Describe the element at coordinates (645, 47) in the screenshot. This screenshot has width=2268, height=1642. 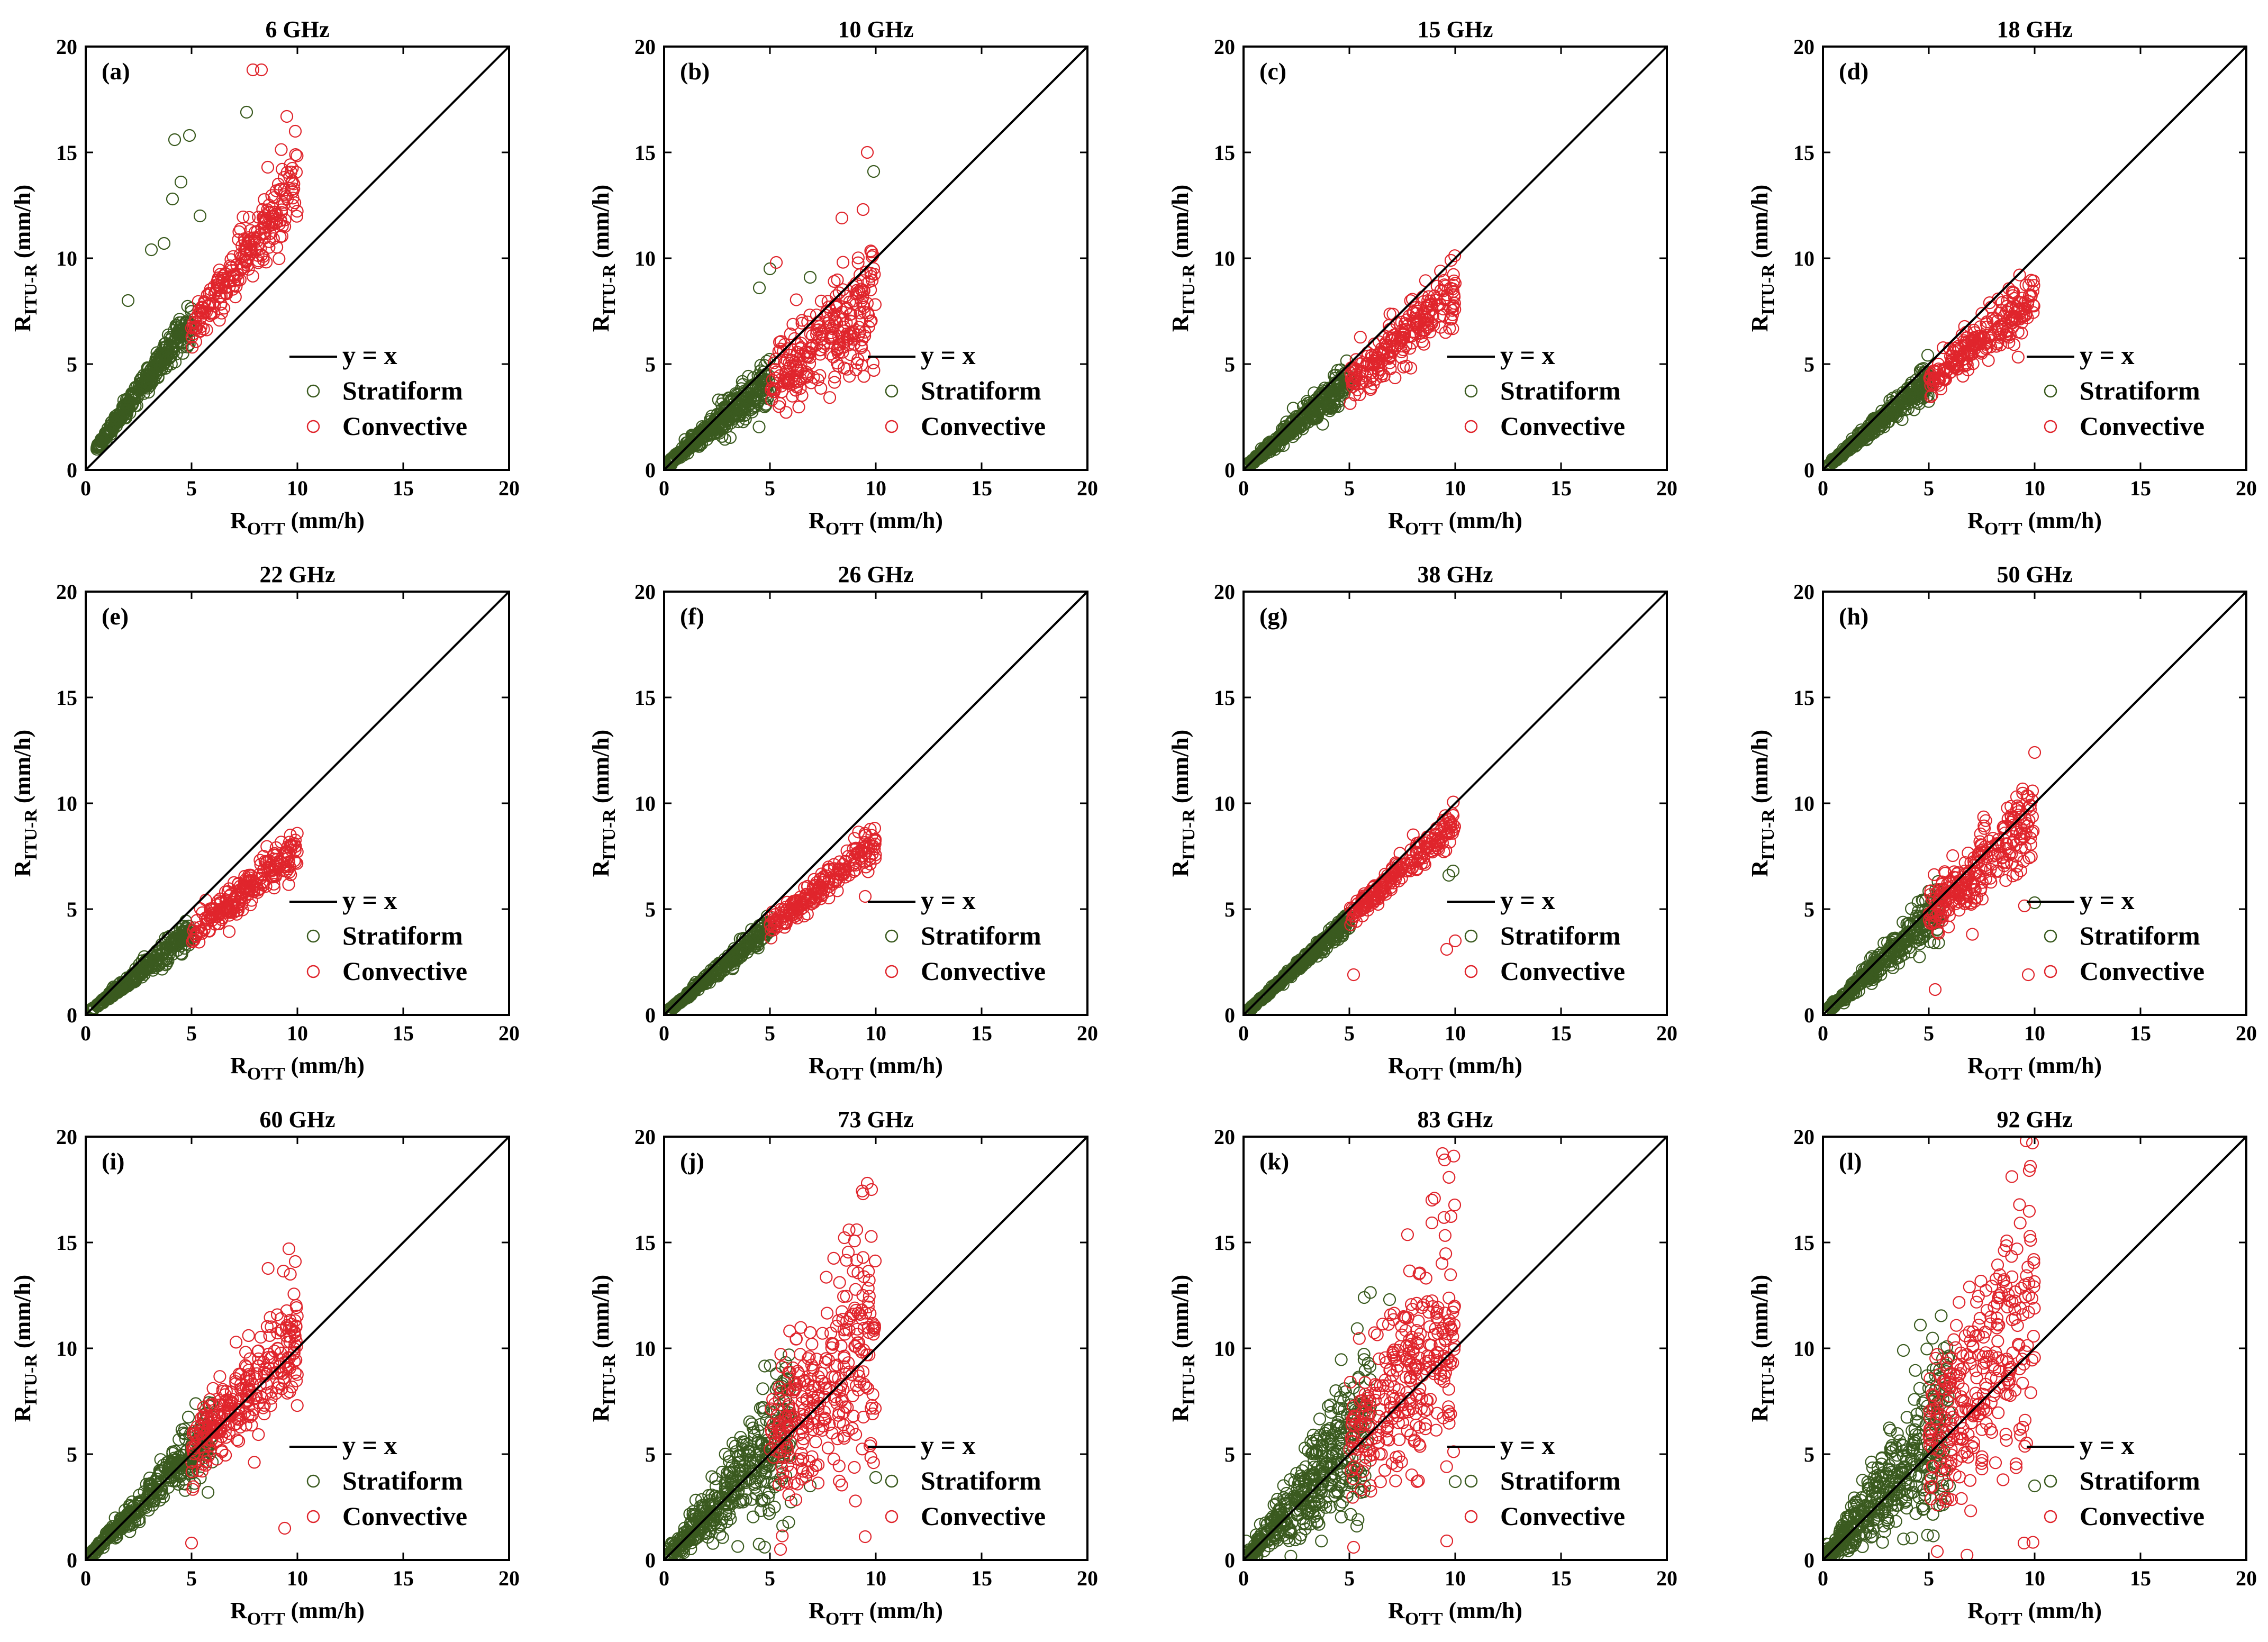
I see `y-tick-label: 20` at that location.